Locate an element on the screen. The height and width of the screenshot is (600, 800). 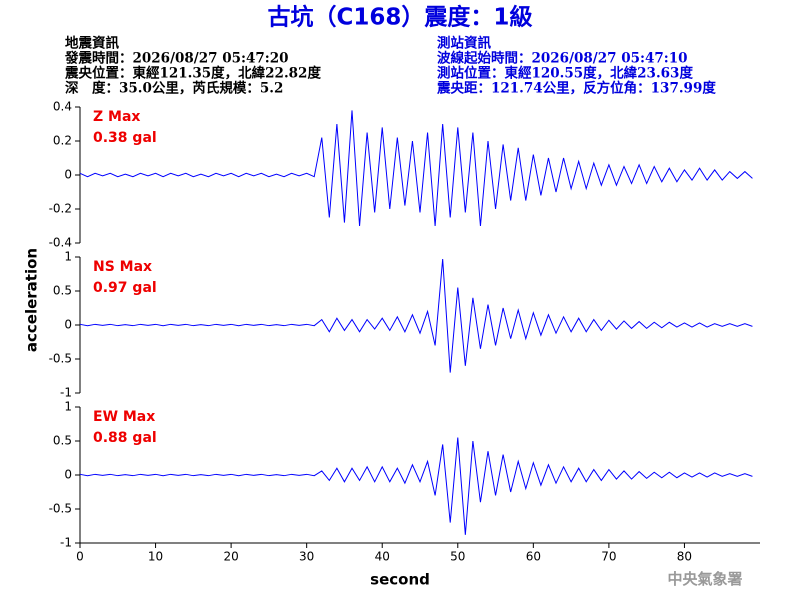
x-axis-label: second is located at coordinates (400, 580).